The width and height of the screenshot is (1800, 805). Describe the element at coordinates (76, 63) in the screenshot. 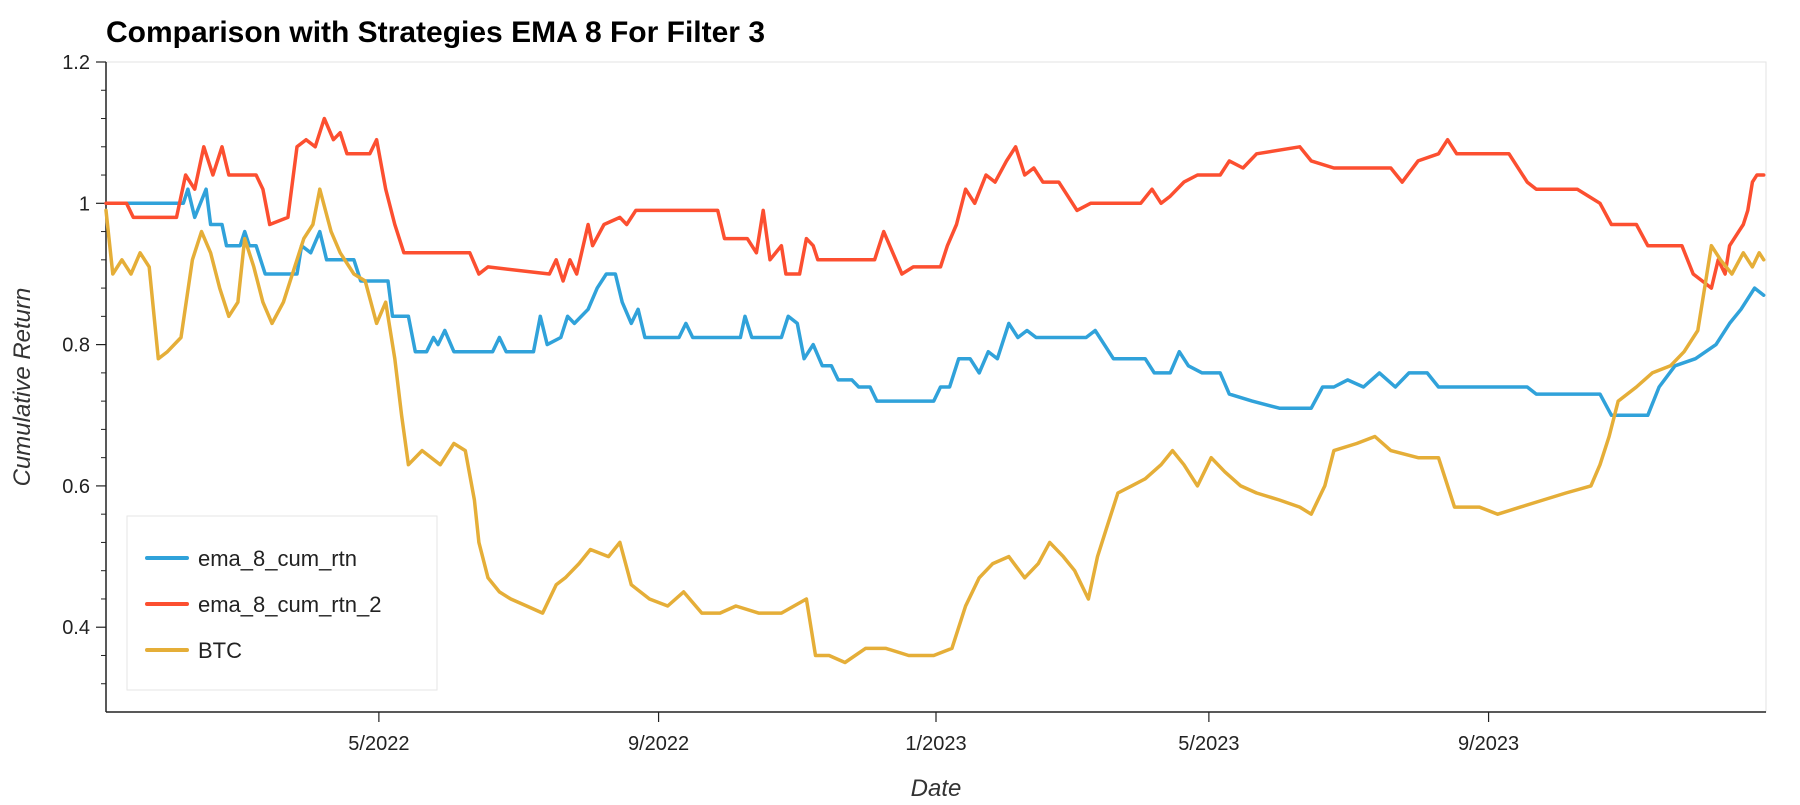

I see `y-tick-label: 1.2` at that location.